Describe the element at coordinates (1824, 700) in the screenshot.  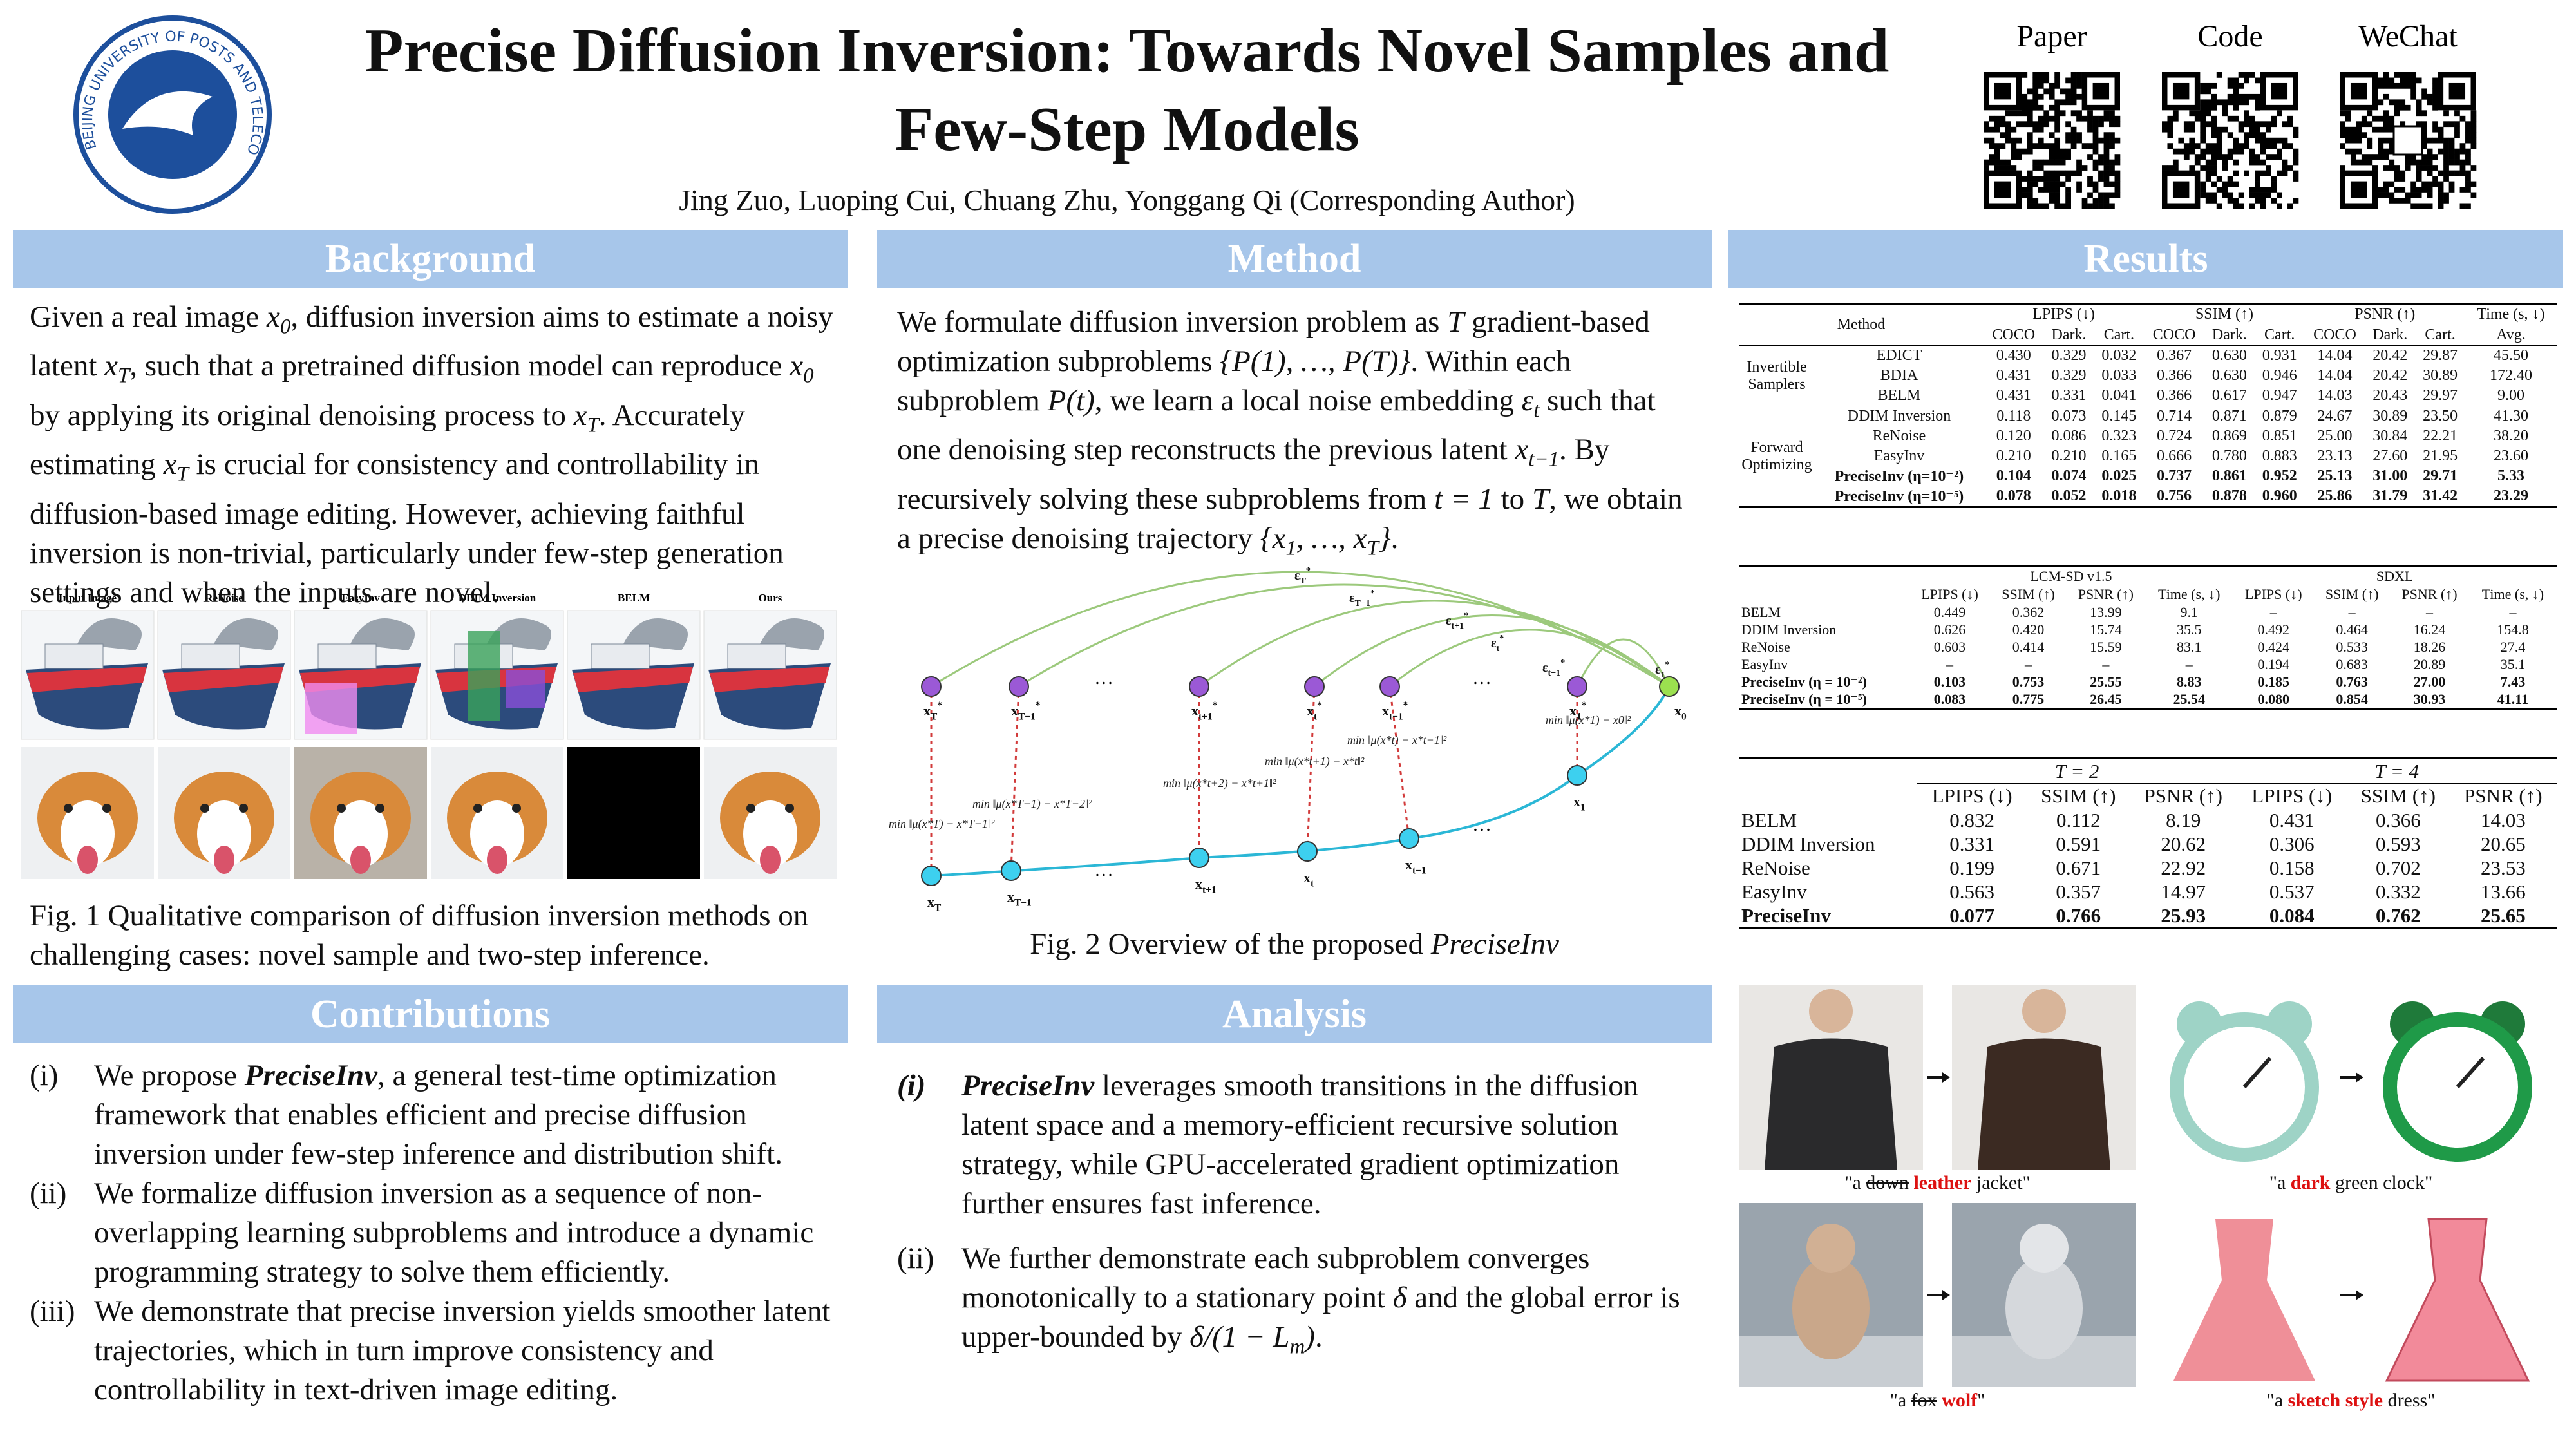
I see `table-cell: PreciseInv (η = 10⁻⁵)` at that location.